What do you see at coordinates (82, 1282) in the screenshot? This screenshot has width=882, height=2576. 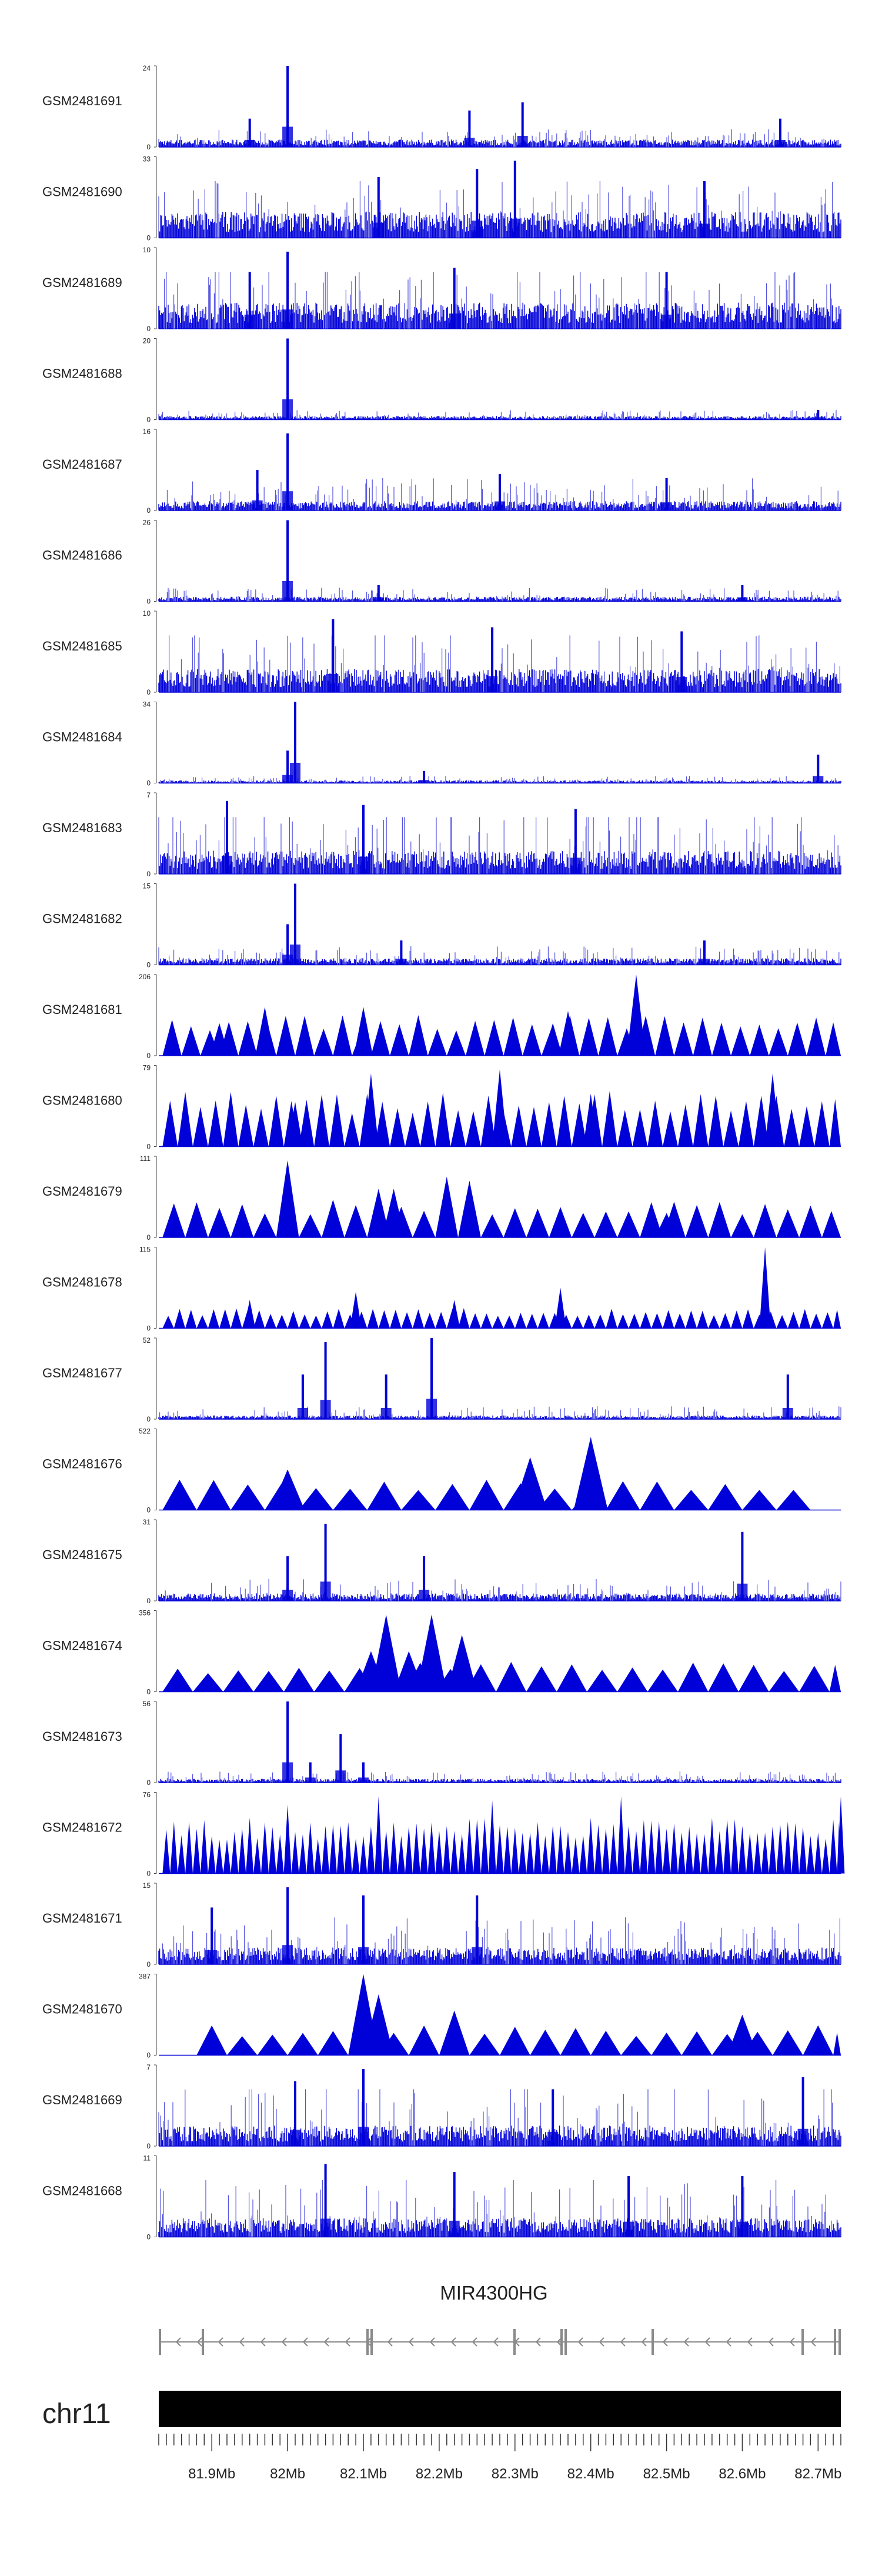 I see `track-label: GSM2481678` at bounding box center [82, 1282].